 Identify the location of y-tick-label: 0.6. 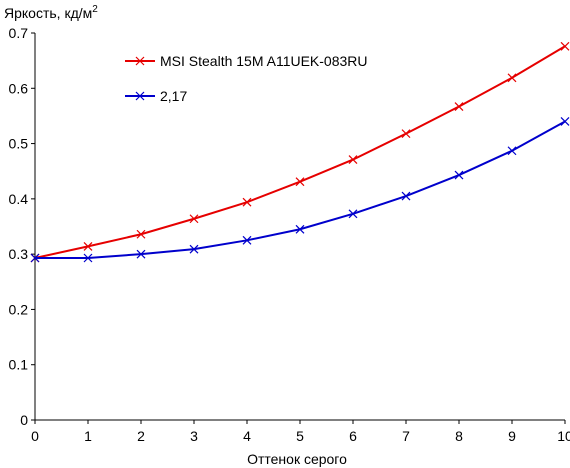
(19, 88).